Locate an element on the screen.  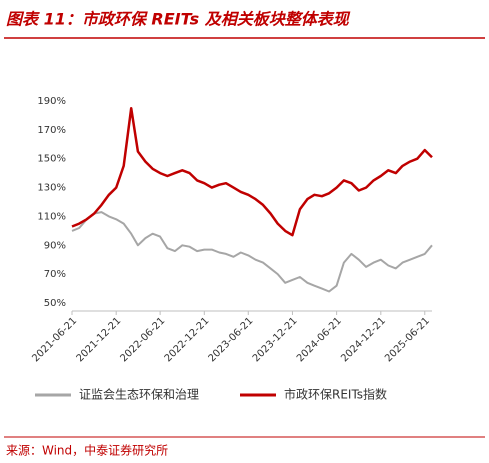
y-tick-label: 150% is located at coordinates (51, 159).